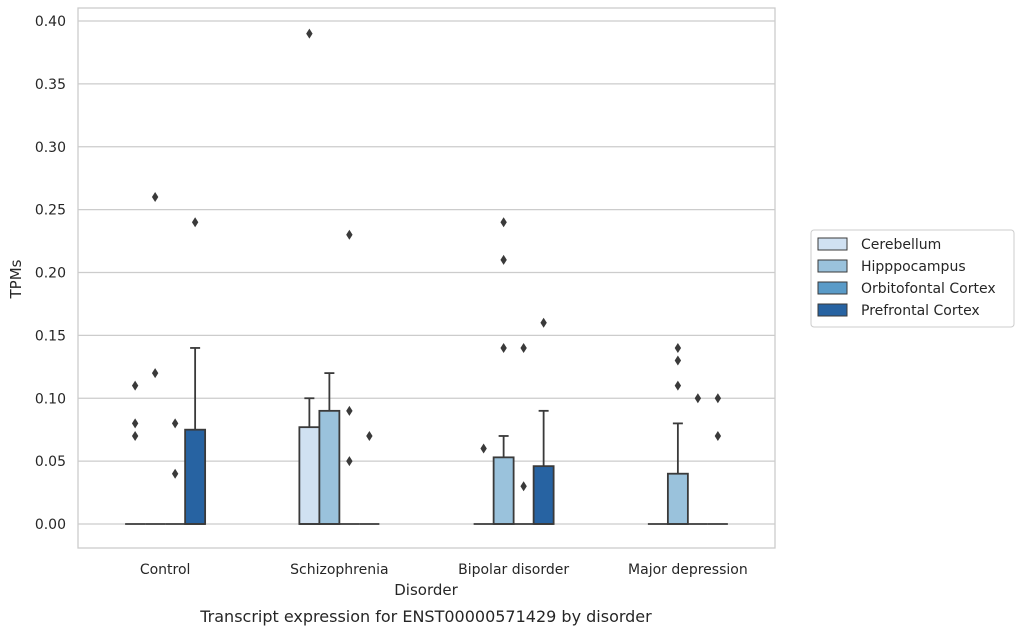  I want to click on y-tick-label: 0.05, so click(50, 462).